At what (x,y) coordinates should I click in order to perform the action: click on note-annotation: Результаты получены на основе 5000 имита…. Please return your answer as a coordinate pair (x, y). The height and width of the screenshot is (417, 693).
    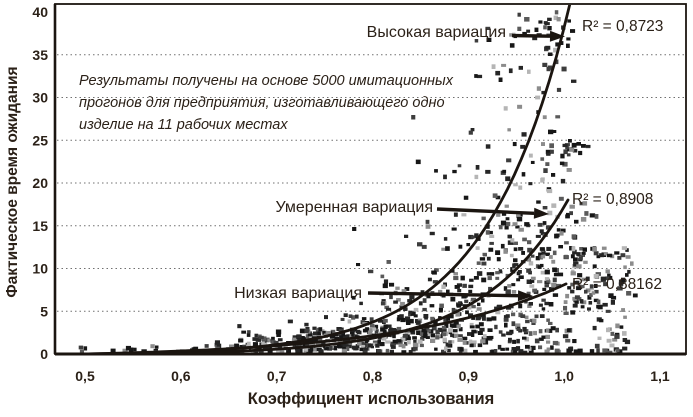
    Looking at the image, I should click on (266, 103).